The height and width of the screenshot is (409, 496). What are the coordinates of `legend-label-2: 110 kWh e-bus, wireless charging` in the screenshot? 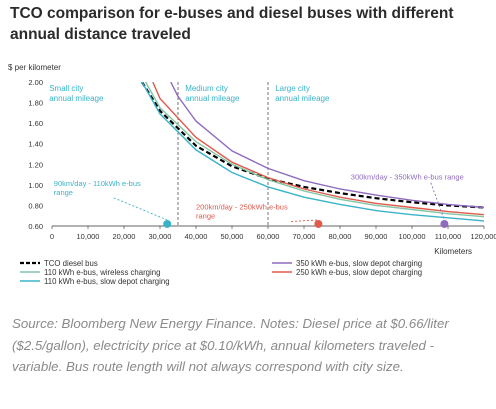 It's located at (102, 272).